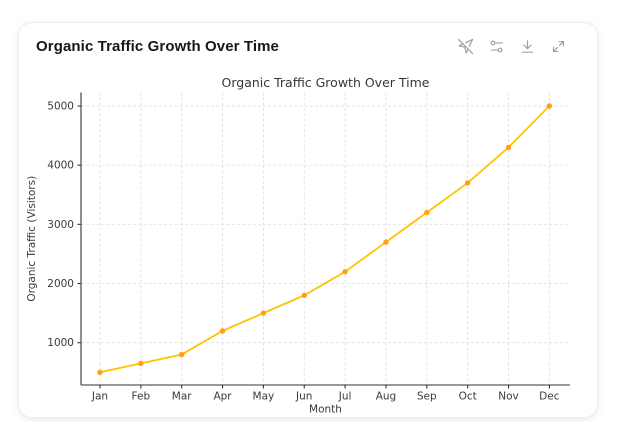 The image size is (626, 422). Describe the element at coordinates (308, 39) in the screenshot. I see `card-header: Organic Traffic Growth Over Time` at that location.